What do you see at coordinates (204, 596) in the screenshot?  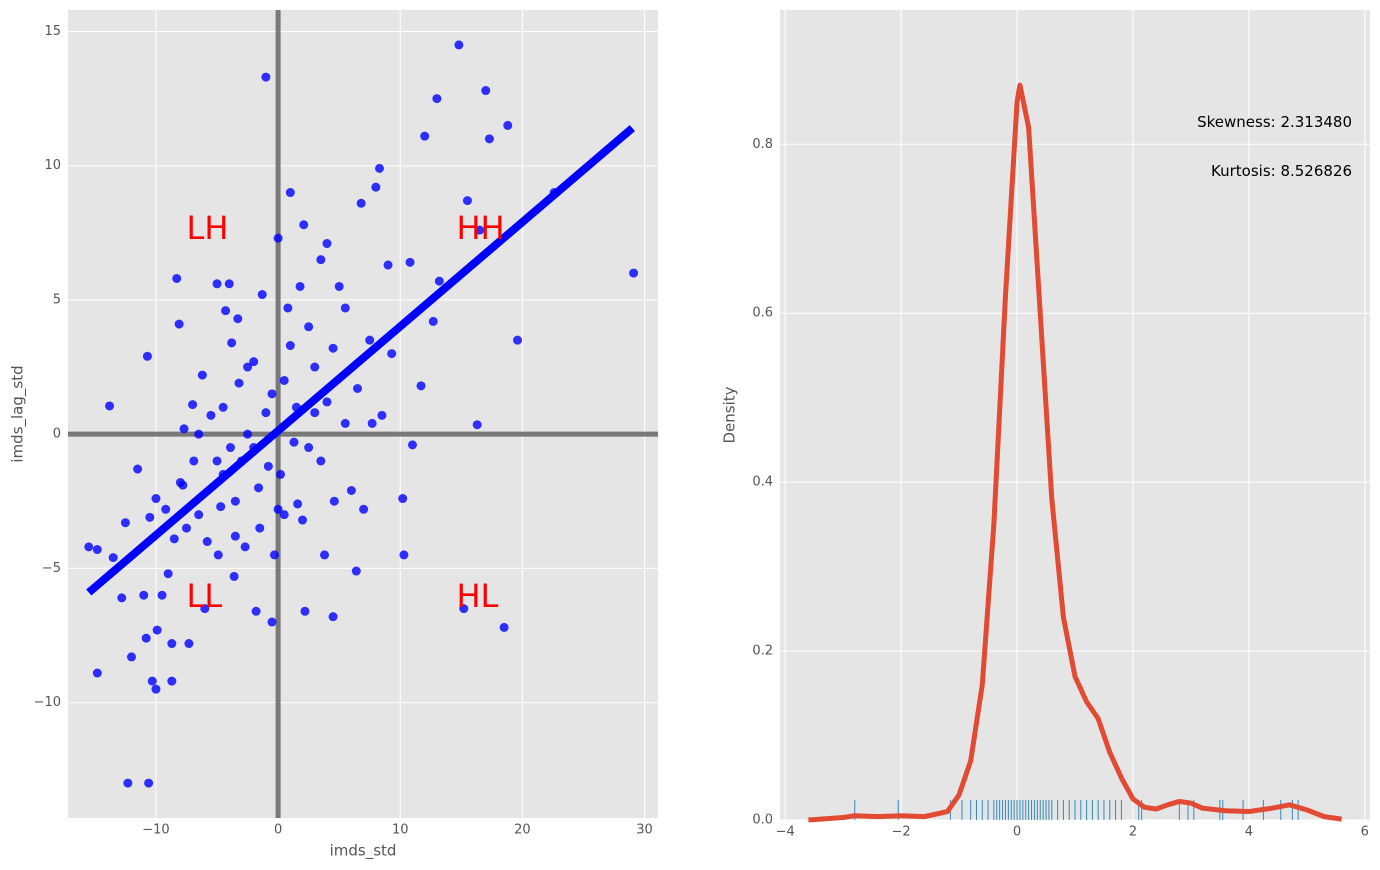 I see `annotation: LL` at bounding box center [204, 596].